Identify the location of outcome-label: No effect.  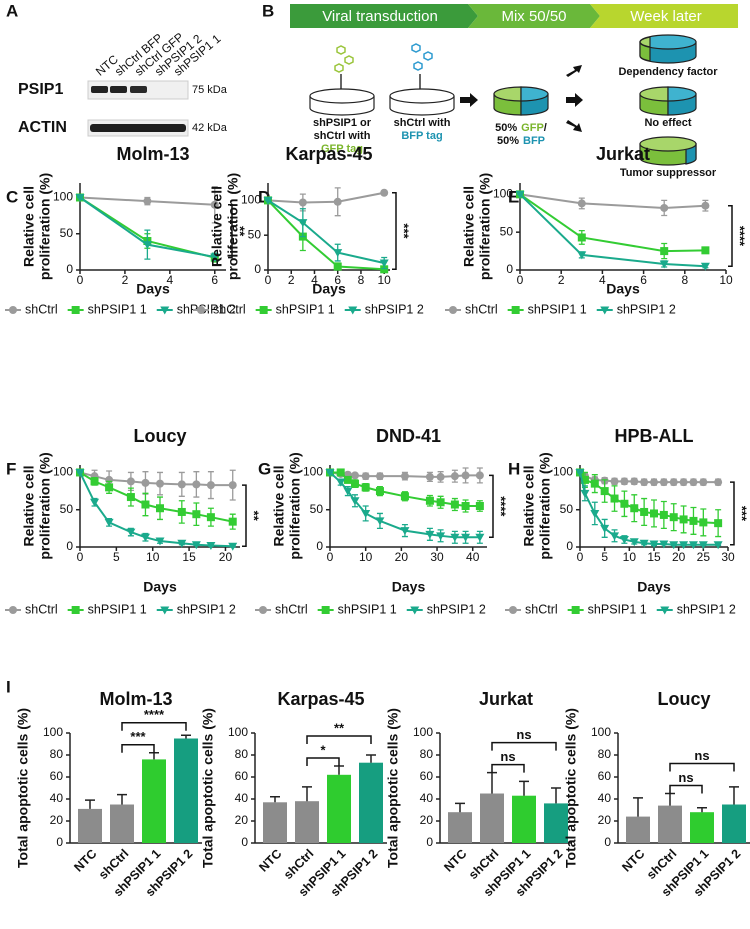
(667, 123).